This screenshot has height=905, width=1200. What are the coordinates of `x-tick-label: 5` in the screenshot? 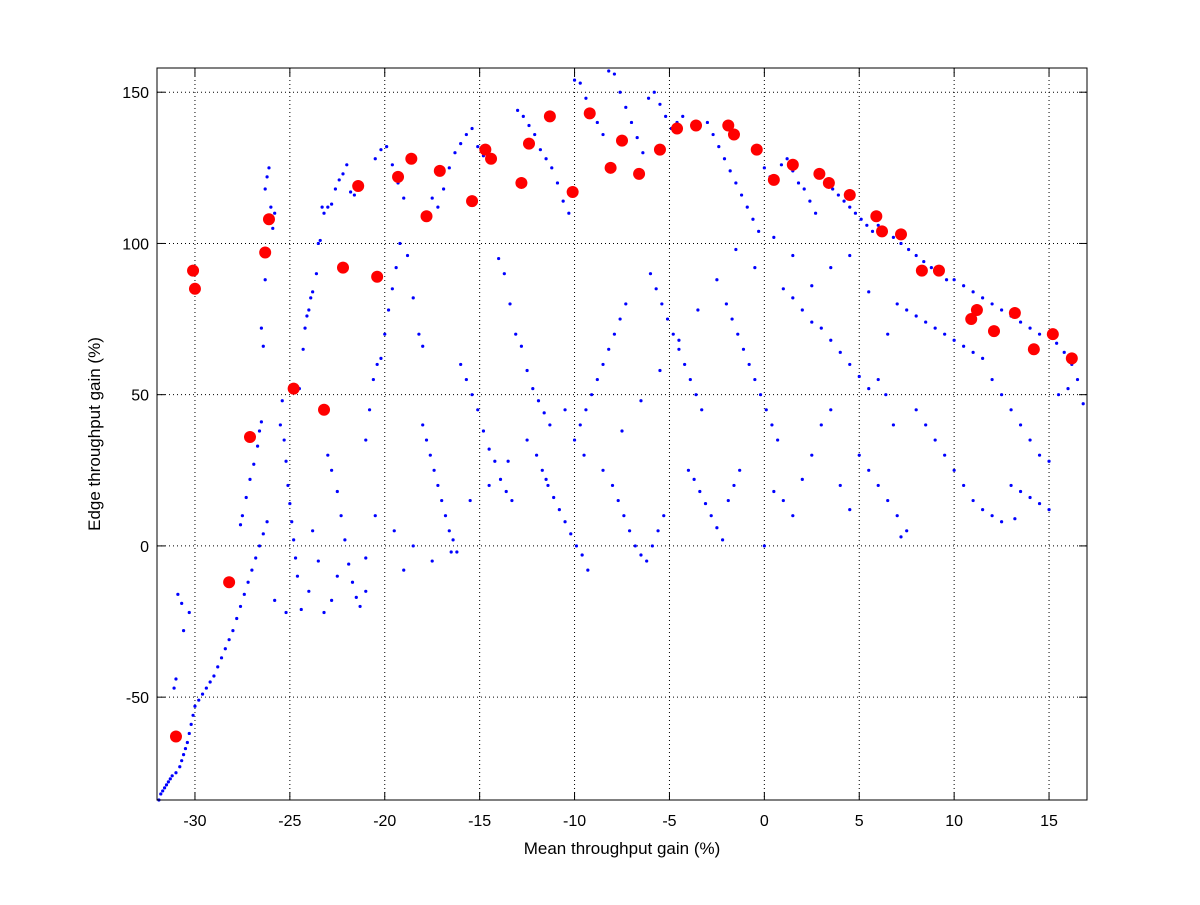 It's located at (859, 821).